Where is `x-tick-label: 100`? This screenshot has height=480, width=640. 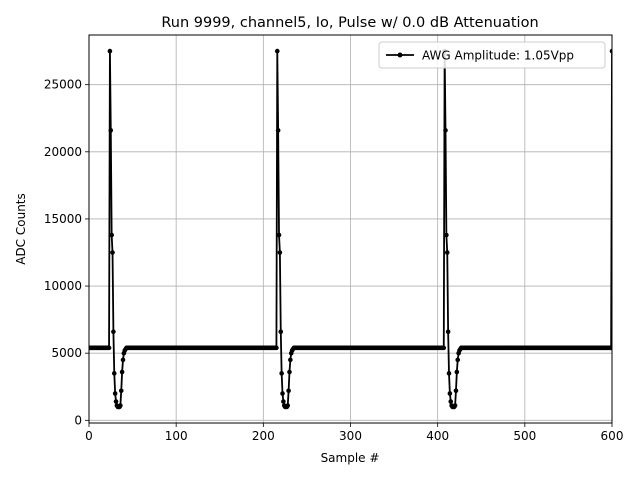
x-tick-label: 100 is located at coordinates (176, 436).